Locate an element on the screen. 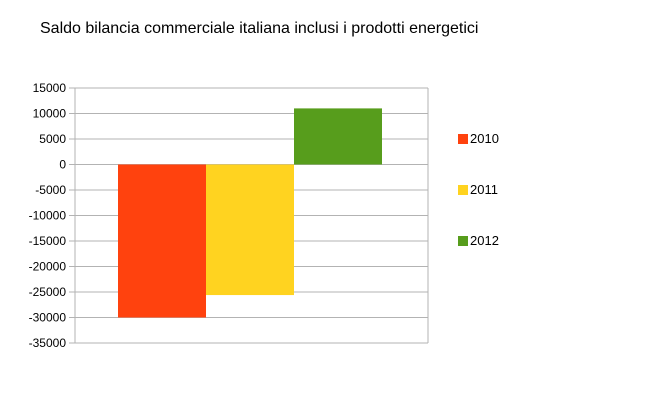 This screenshot has width=672, height=407. y-tick-label: -20000 is located at coordinates (48, 267).